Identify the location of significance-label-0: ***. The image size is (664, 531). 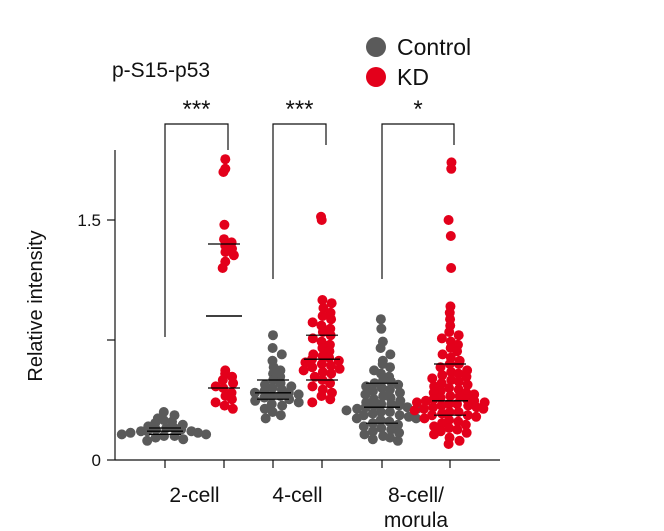
(196, 109).